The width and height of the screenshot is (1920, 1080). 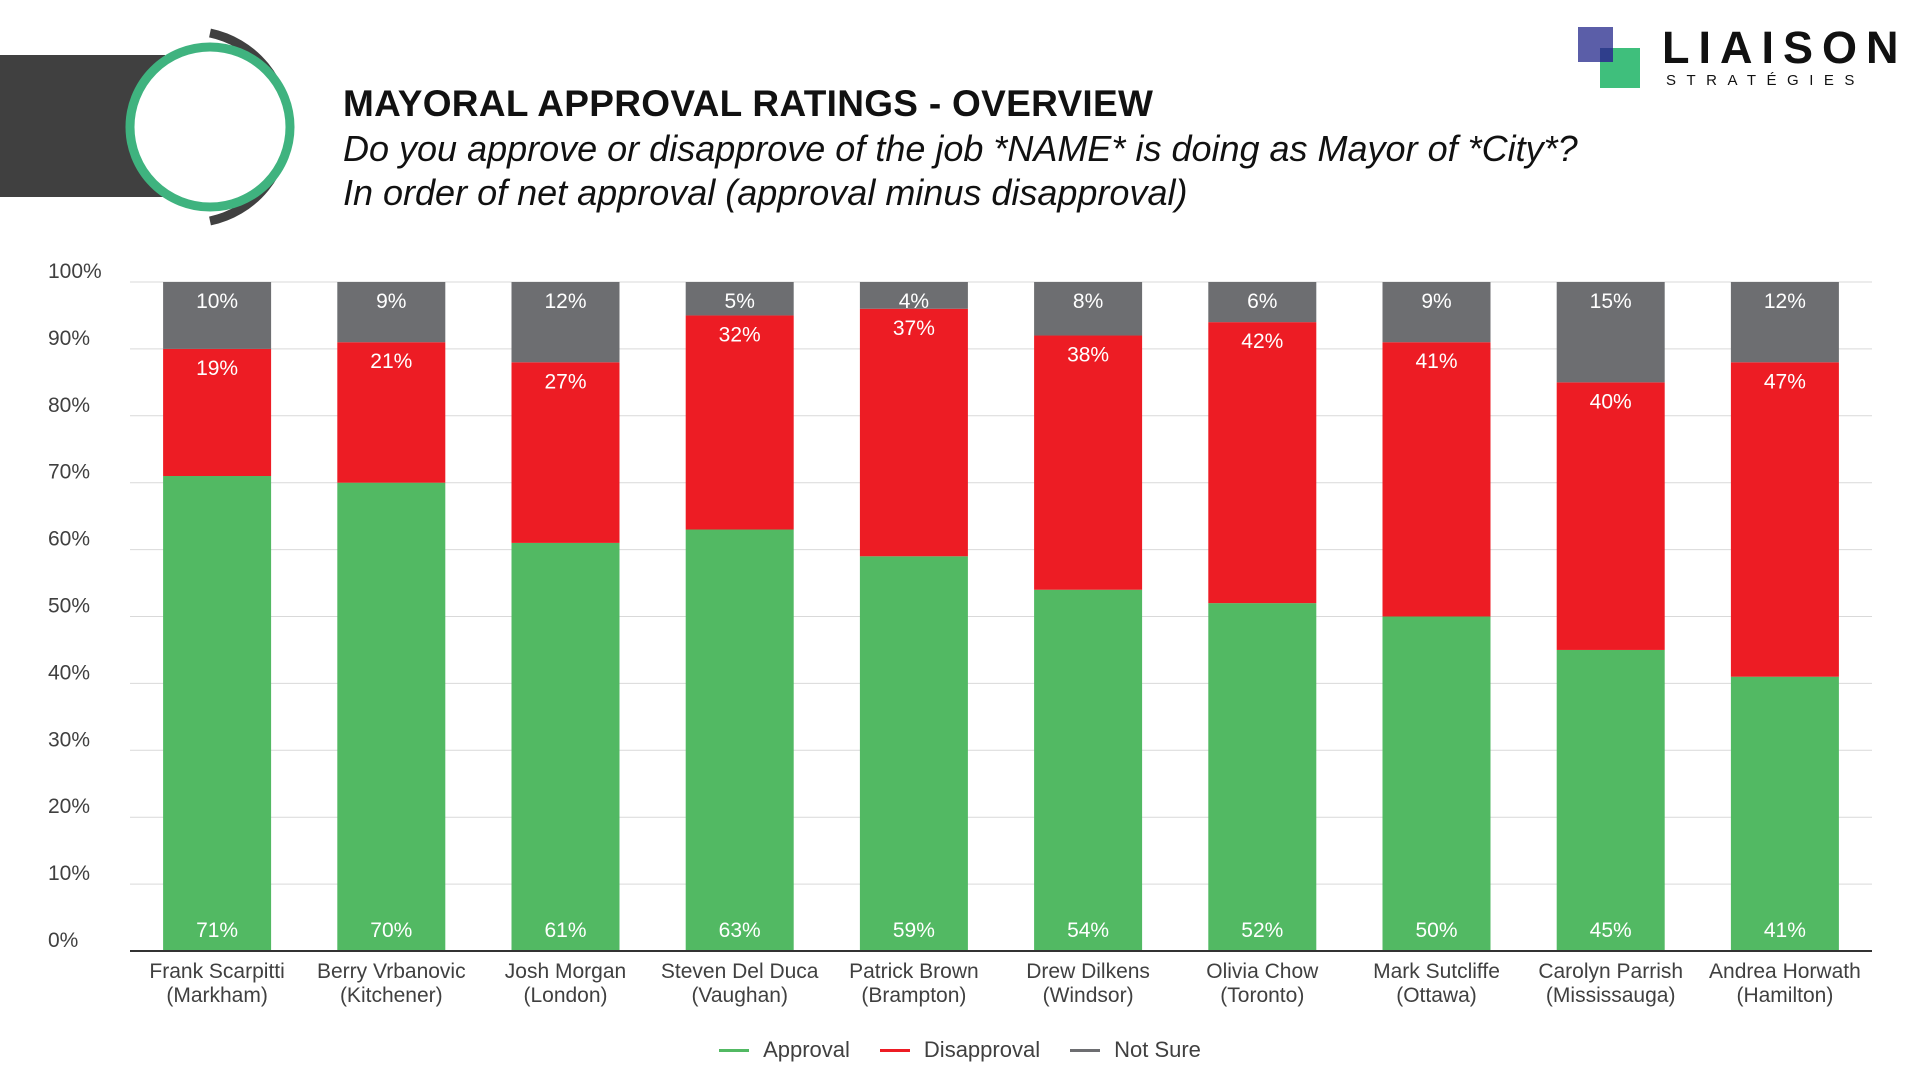 I want to click on legend-label-not-sure: Not Sure, so click(x=1157, y=1049).